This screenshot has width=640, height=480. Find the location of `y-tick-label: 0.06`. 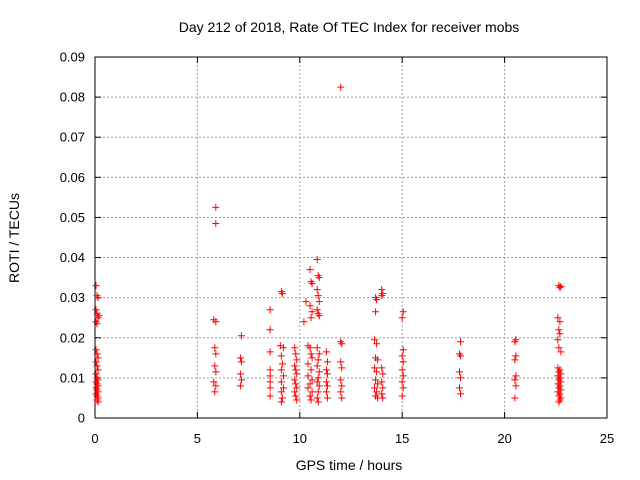

y-tick-label: 0.06 is located at coordinates (72, 177).